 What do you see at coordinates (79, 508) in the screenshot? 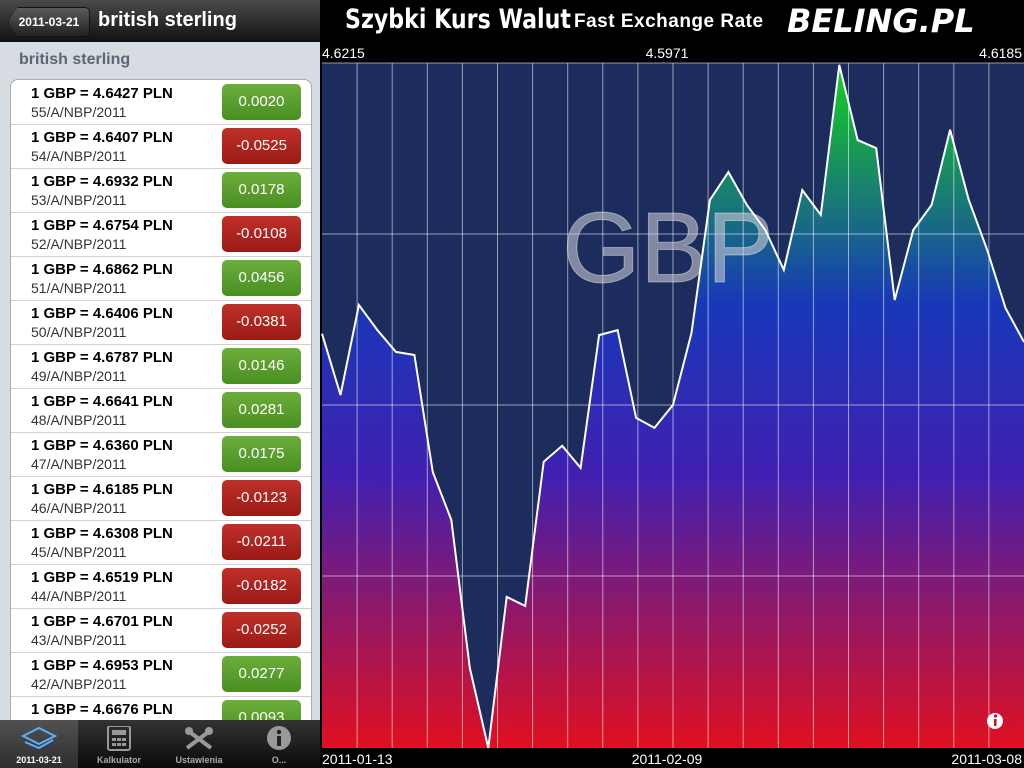
I see `table-number: 46/A/NBP/2011` at bounding box center [79, 508].